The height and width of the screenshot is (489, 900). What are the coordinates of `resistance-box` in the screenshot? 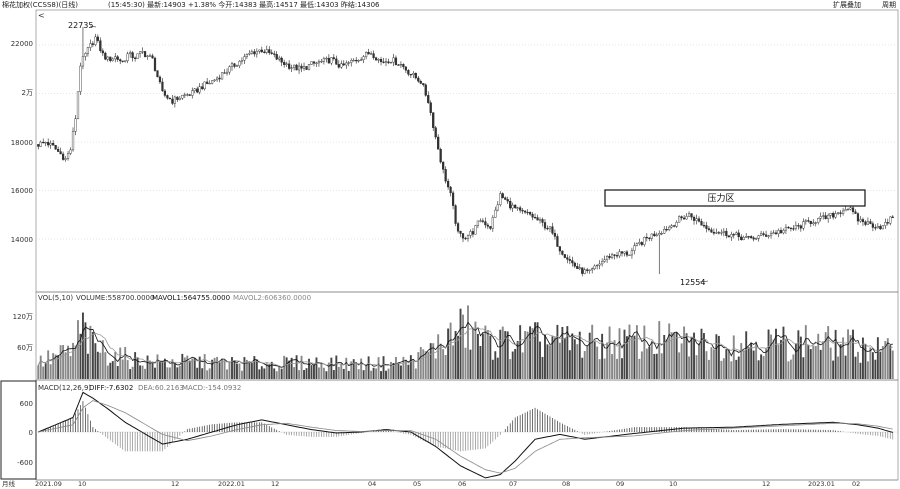 It's located at (735, 198).